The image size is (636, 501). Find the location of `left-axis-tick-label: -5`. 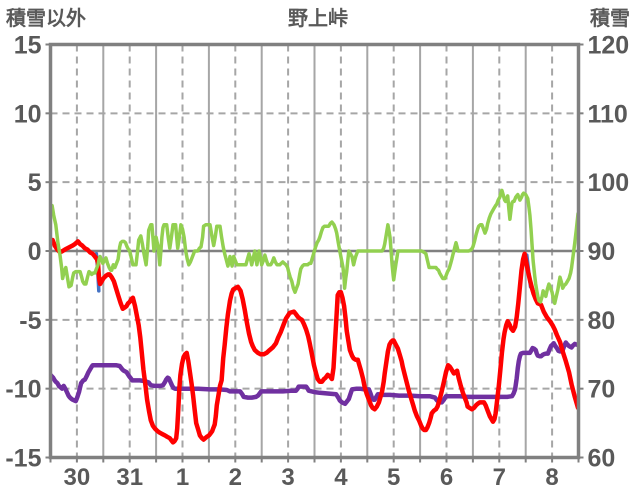

left-axis-tick-label: -5 is located at coordinates (30, 321).